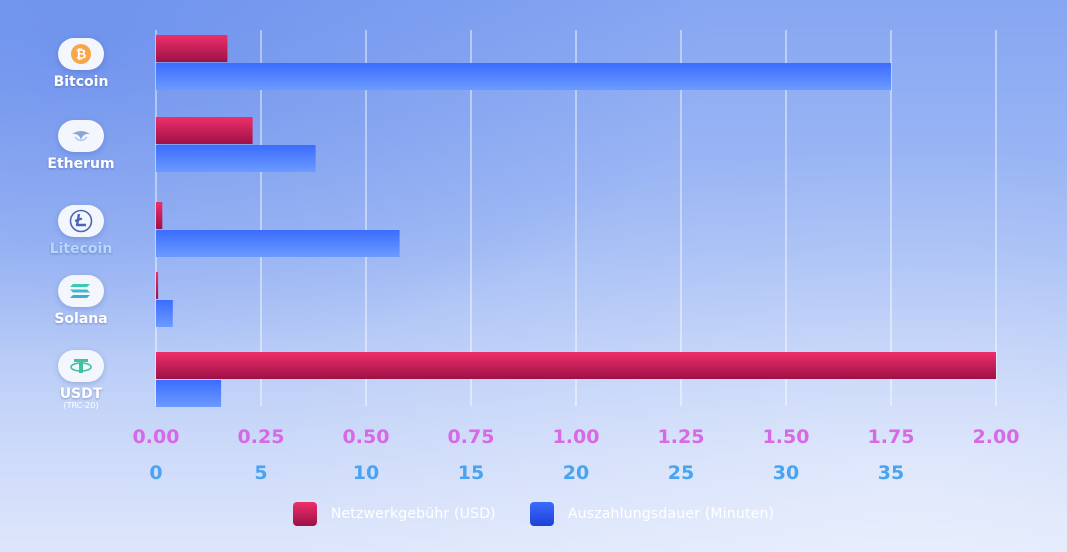  What do you see at coordinates (471, 437) in the screenshot?
I see `tick-label-fee: 0.75` at bounding box center [471, 437].